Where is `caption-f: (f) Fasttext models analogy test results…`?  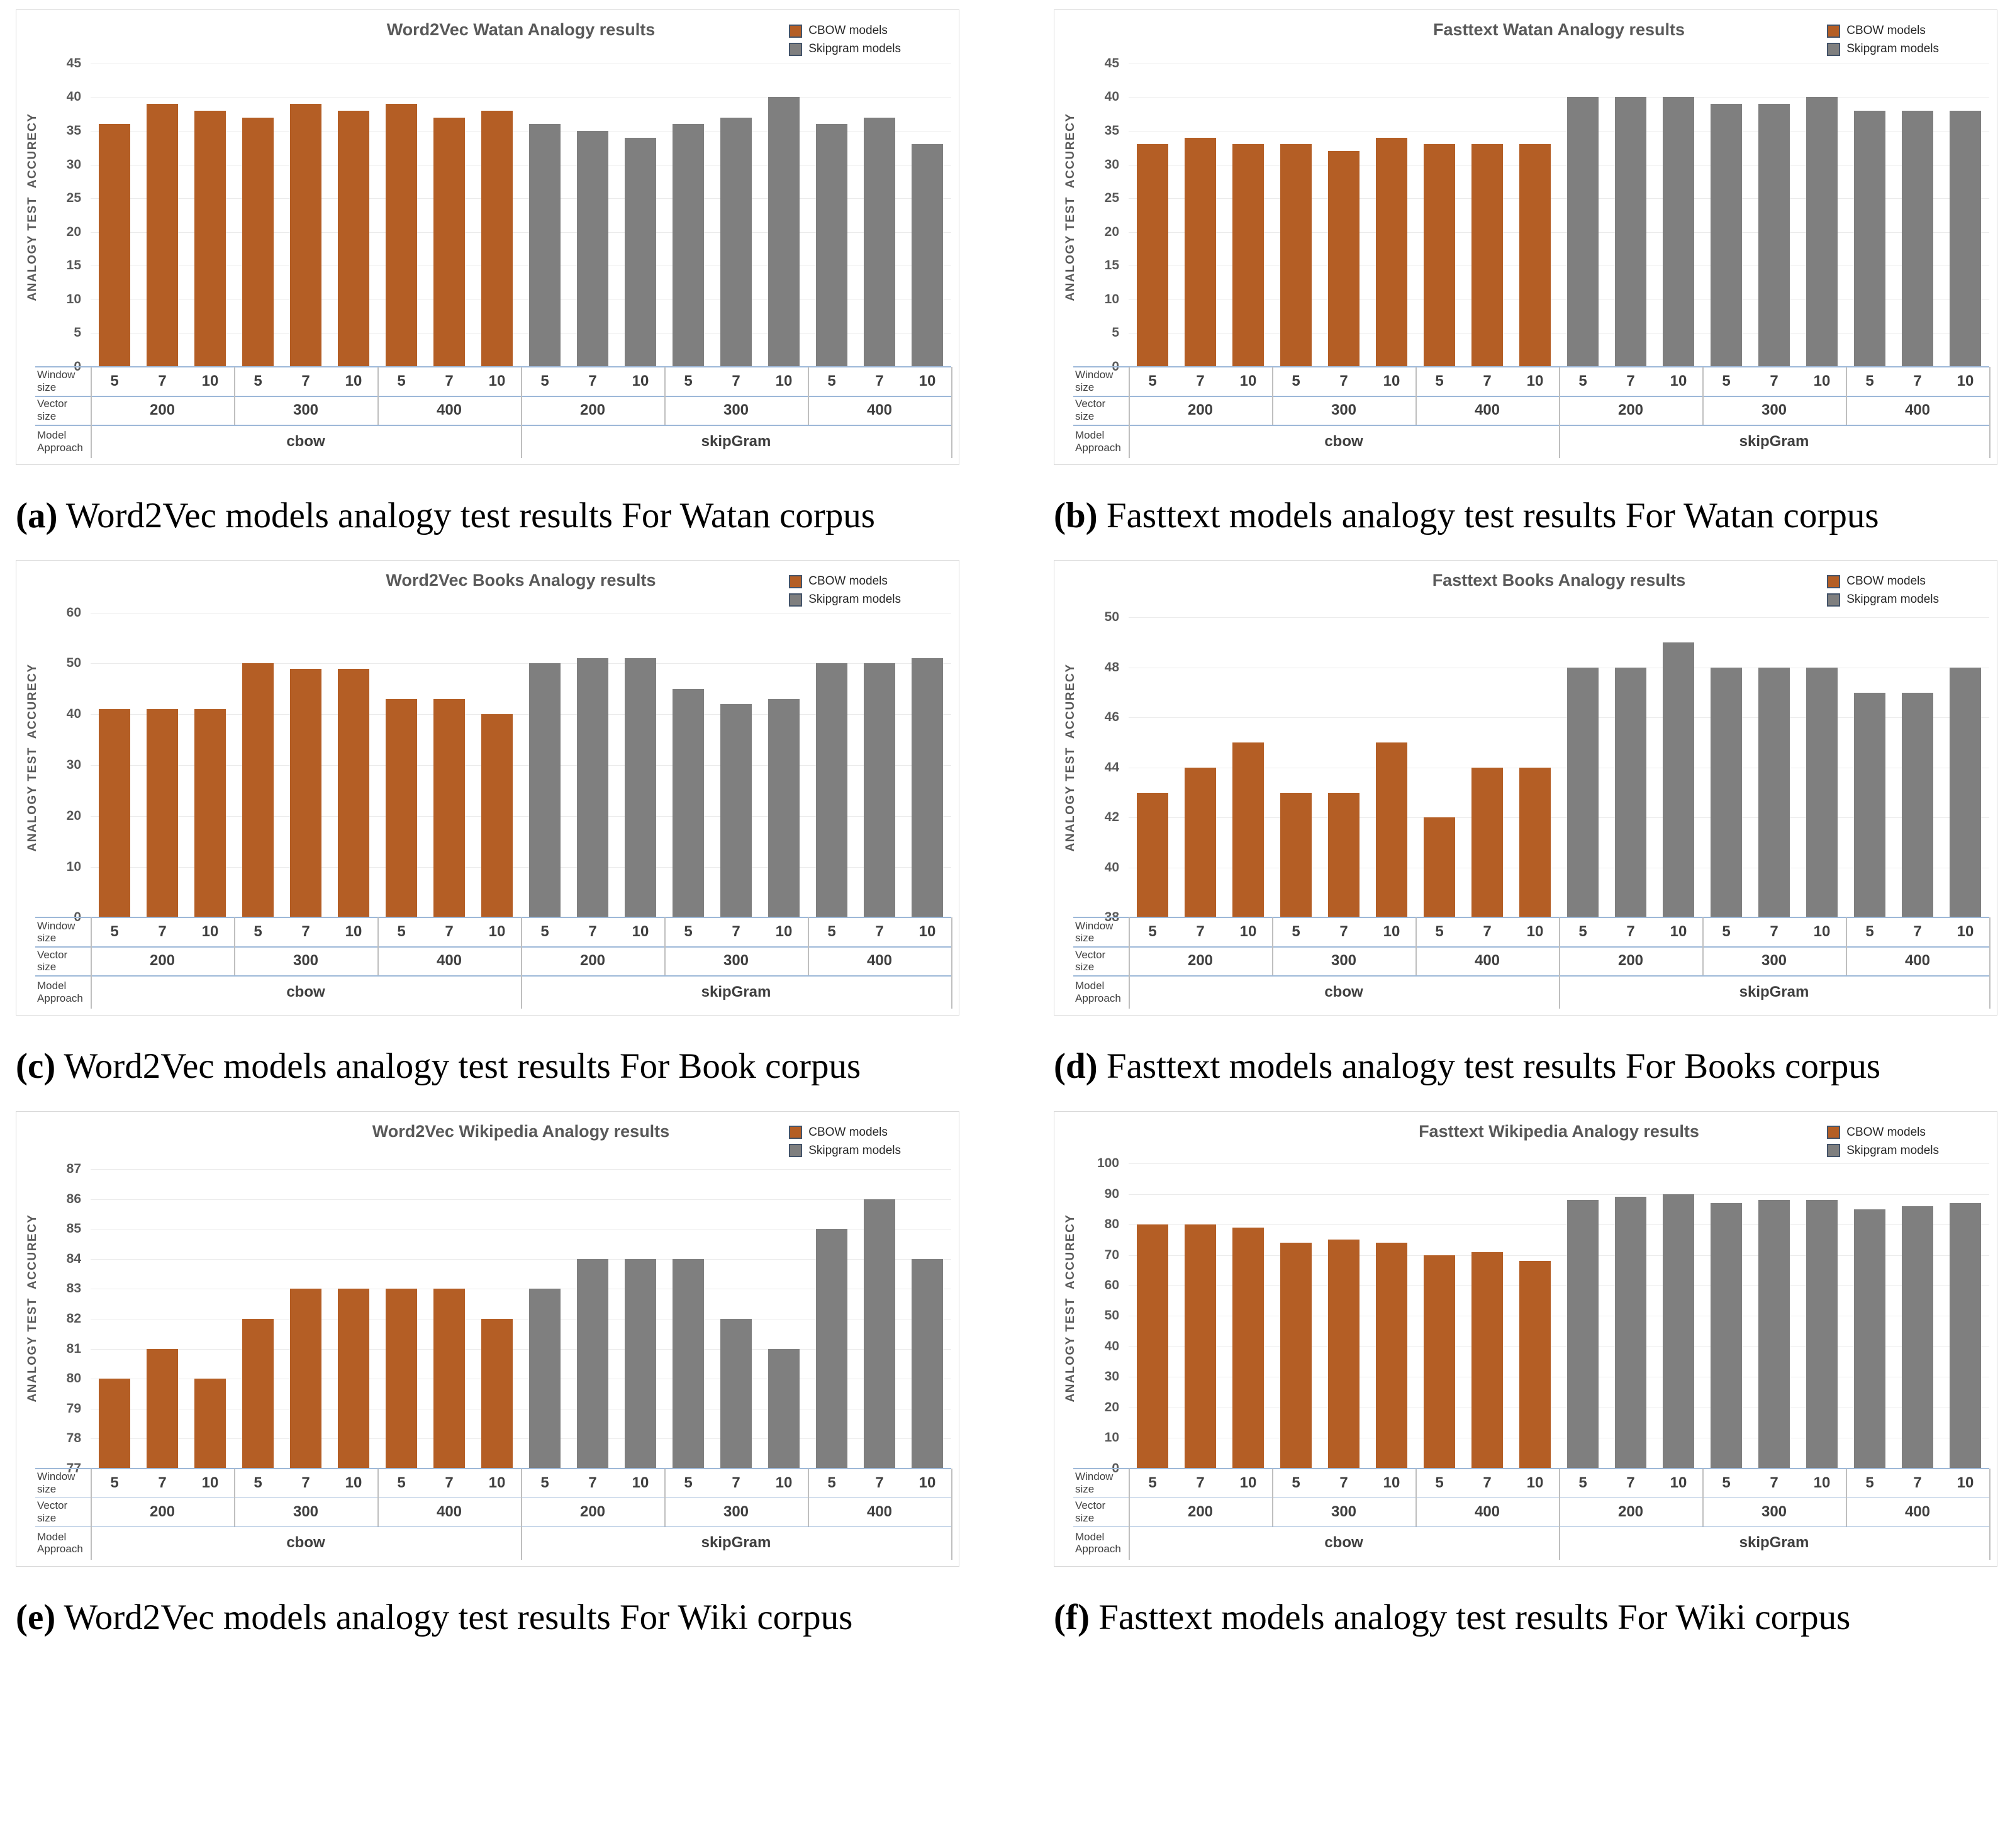
caption-f: (f) Fasttext models analogy test results… is located at coordinates (1519, 1617).